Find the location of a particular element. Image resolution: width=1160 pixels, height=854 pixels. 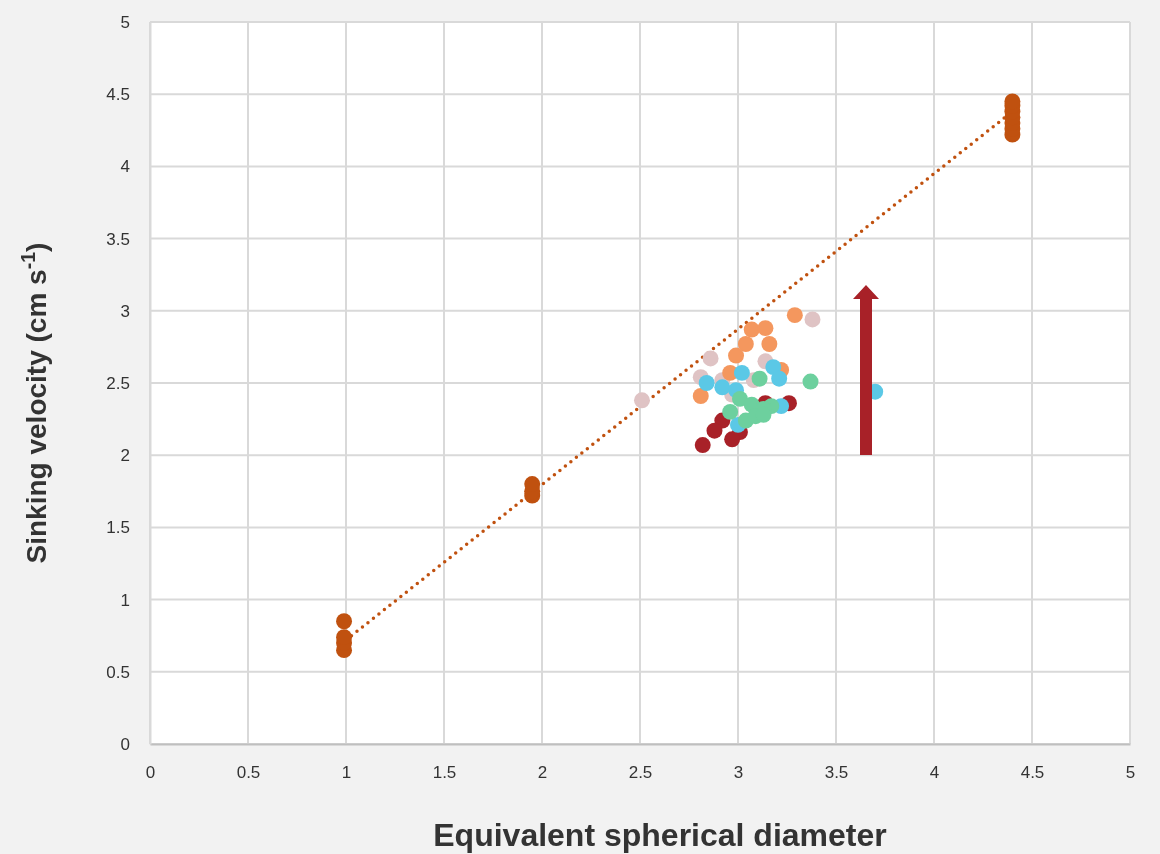

x-tick-label: 1.5 is located at coordinates (444, 773).